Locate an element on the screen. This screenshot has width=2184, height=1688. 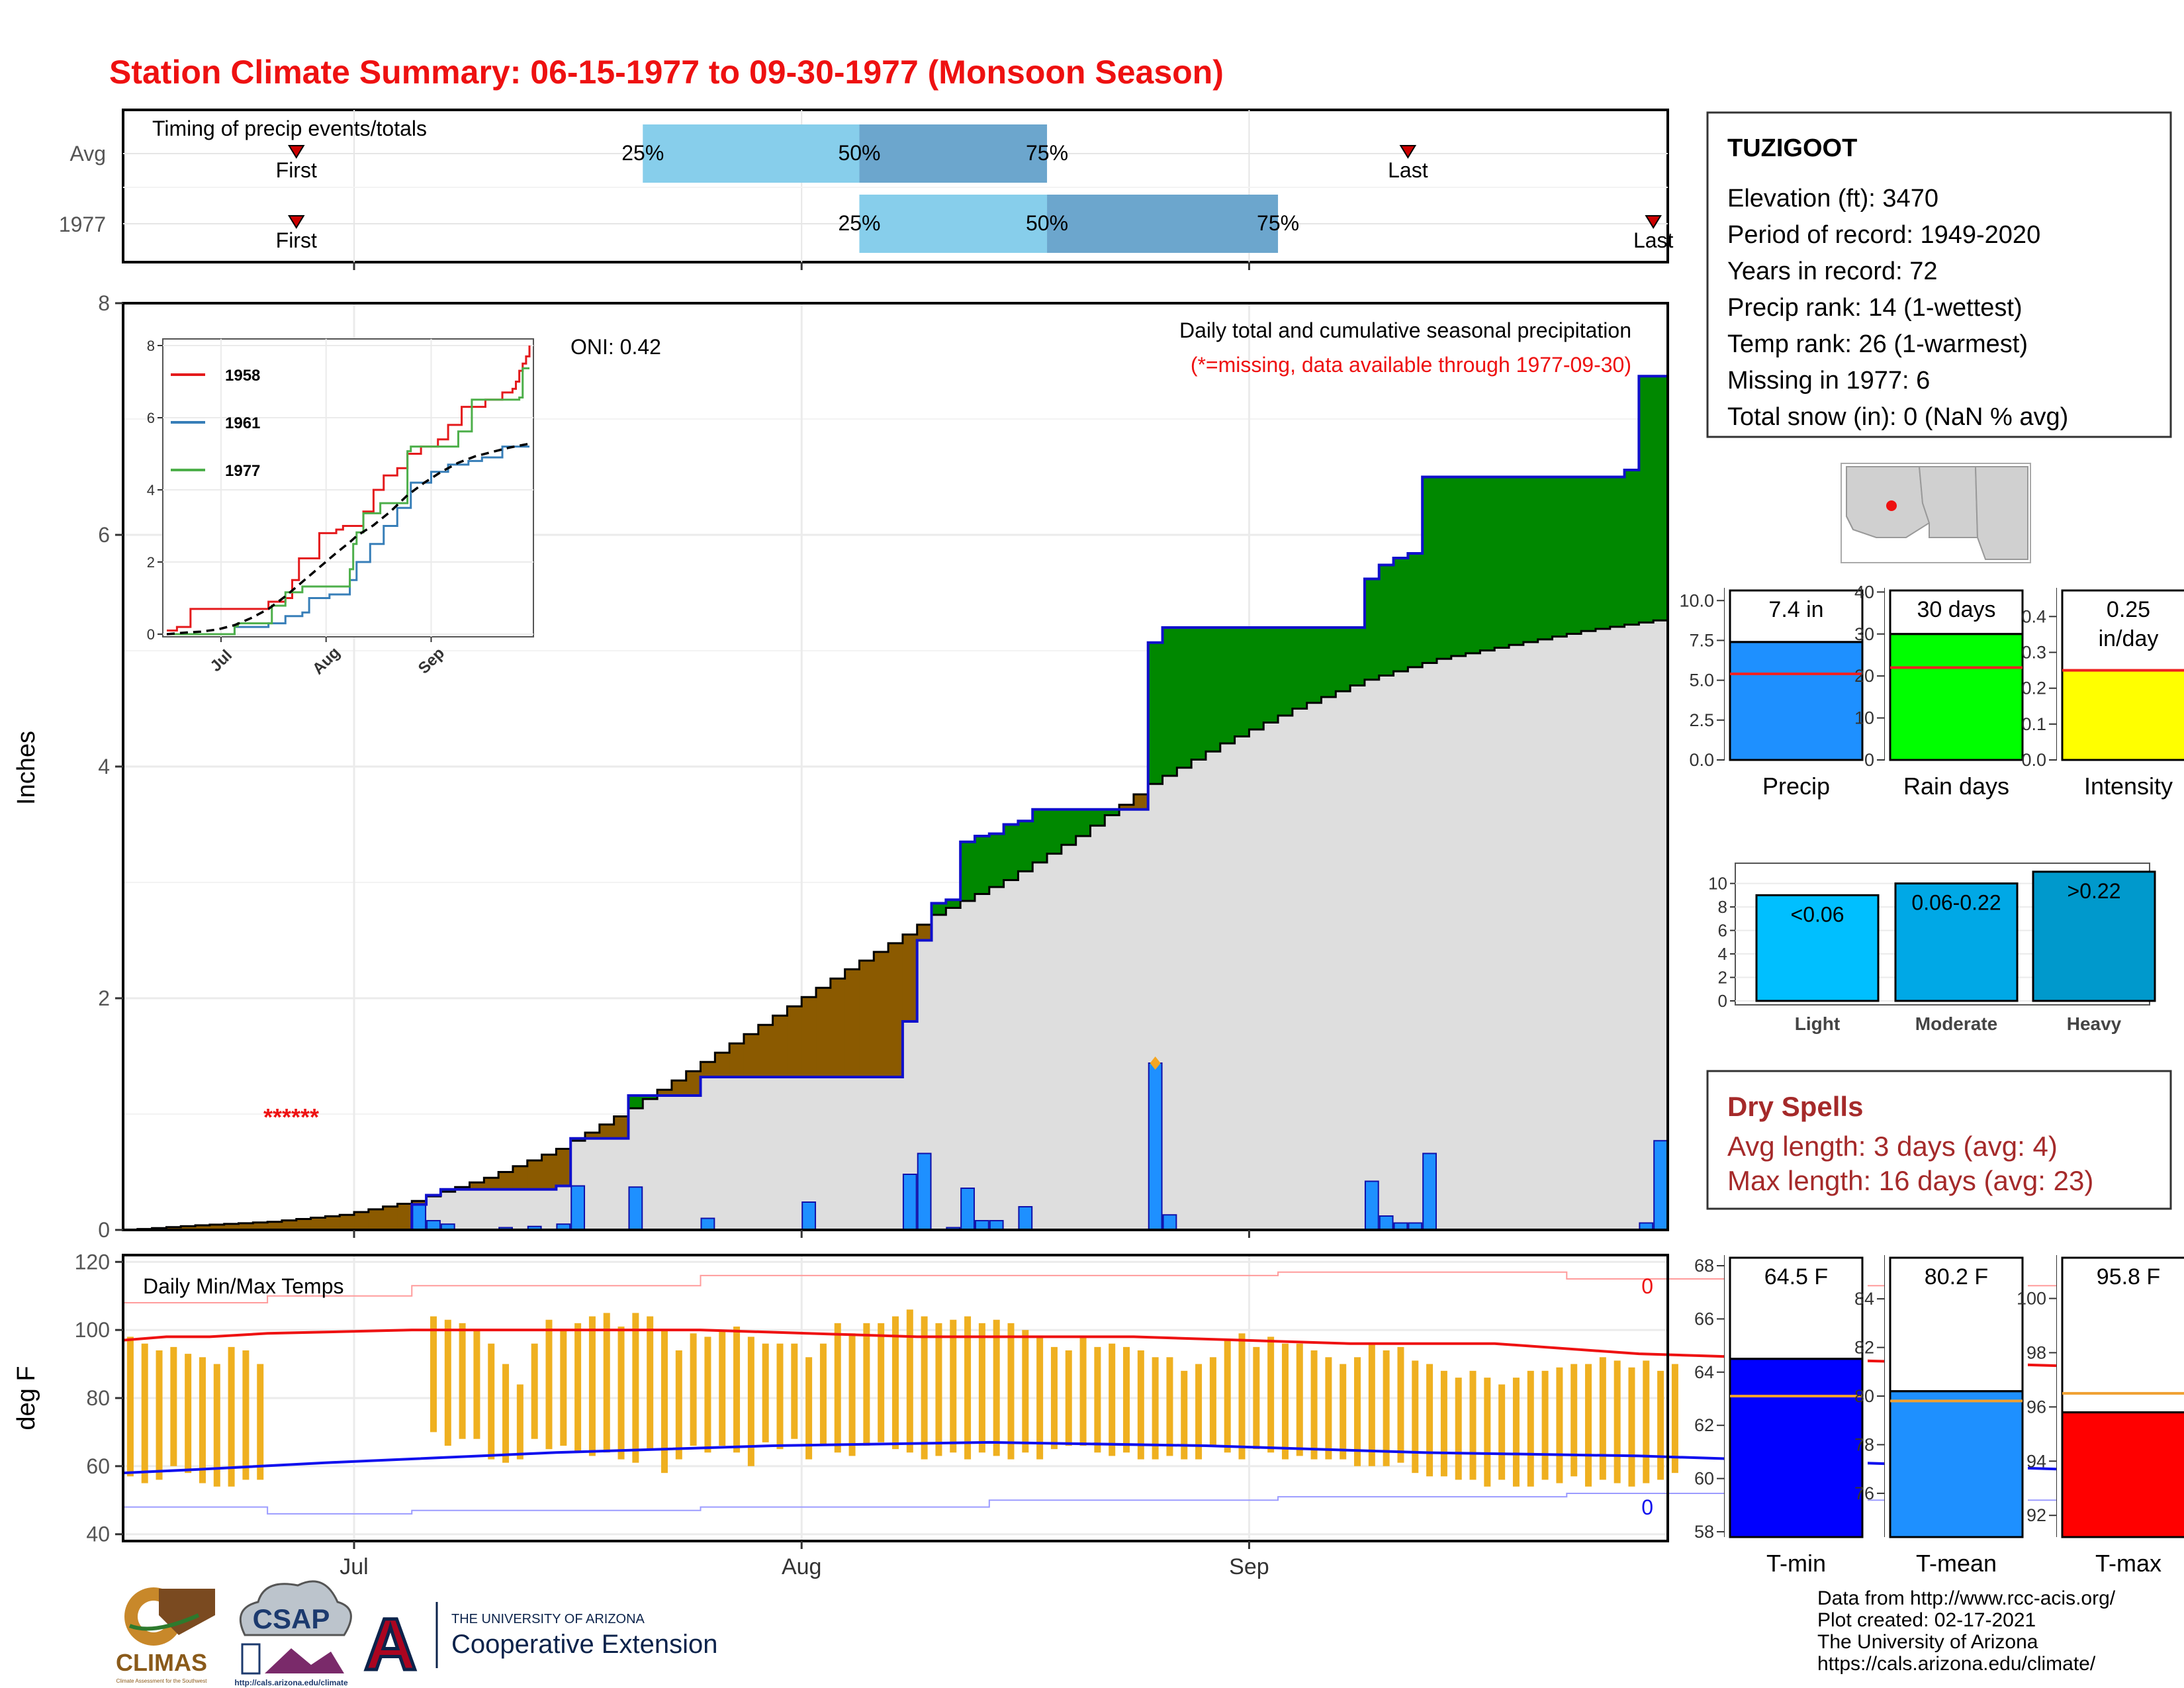
inset-y-tick-label: 8 is located at coordinates (151, 346).